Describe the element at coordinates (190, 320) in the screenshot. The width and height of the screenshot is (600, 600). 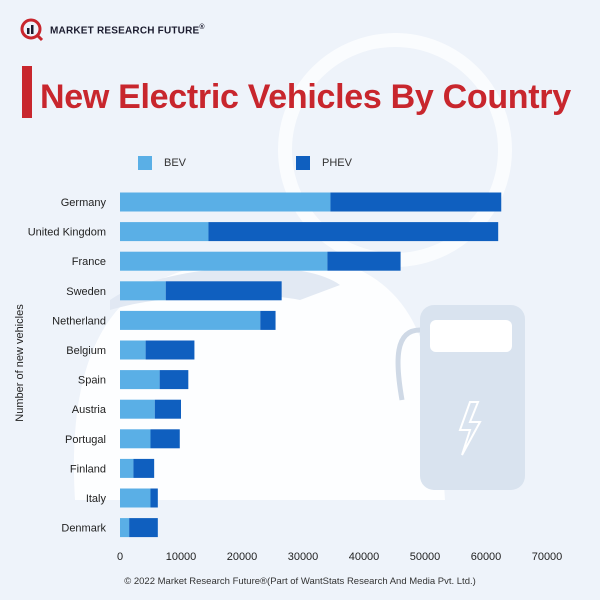
I see `bar-bev-netherland` at that location.